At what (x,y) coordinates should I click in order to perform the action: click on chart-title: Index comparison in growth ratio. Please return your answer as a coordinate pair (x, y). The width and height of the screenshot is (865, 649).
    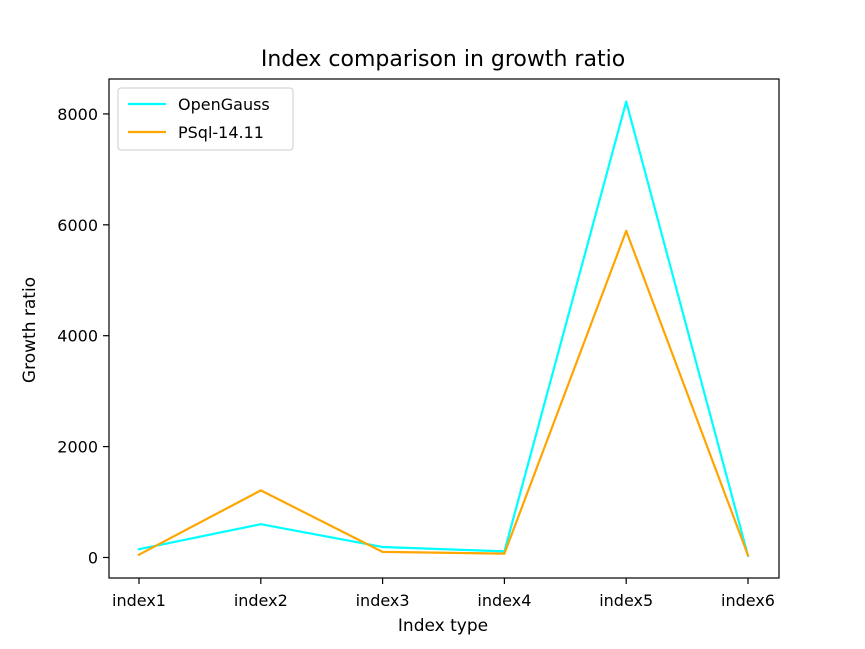
    Looking at the image, I should click on (443, 59).